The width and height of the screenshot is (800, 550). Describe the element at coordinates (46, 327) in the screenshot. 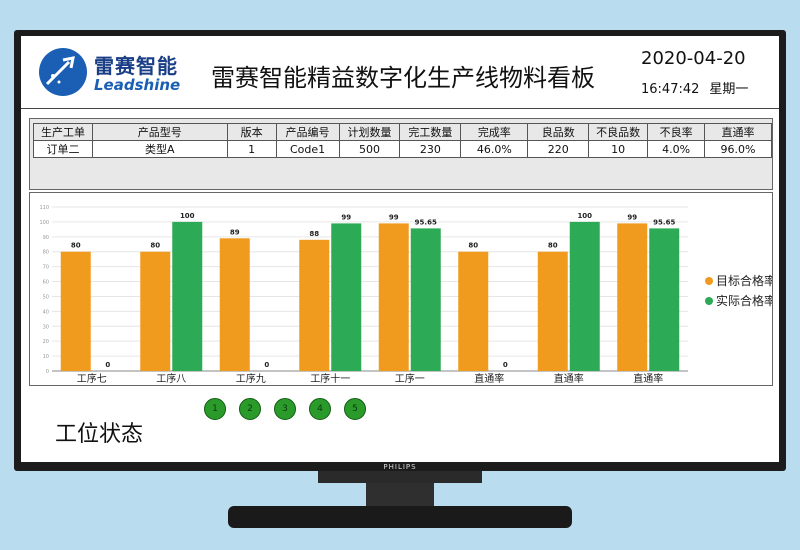

I see `y-tick-label: 30` at that location.